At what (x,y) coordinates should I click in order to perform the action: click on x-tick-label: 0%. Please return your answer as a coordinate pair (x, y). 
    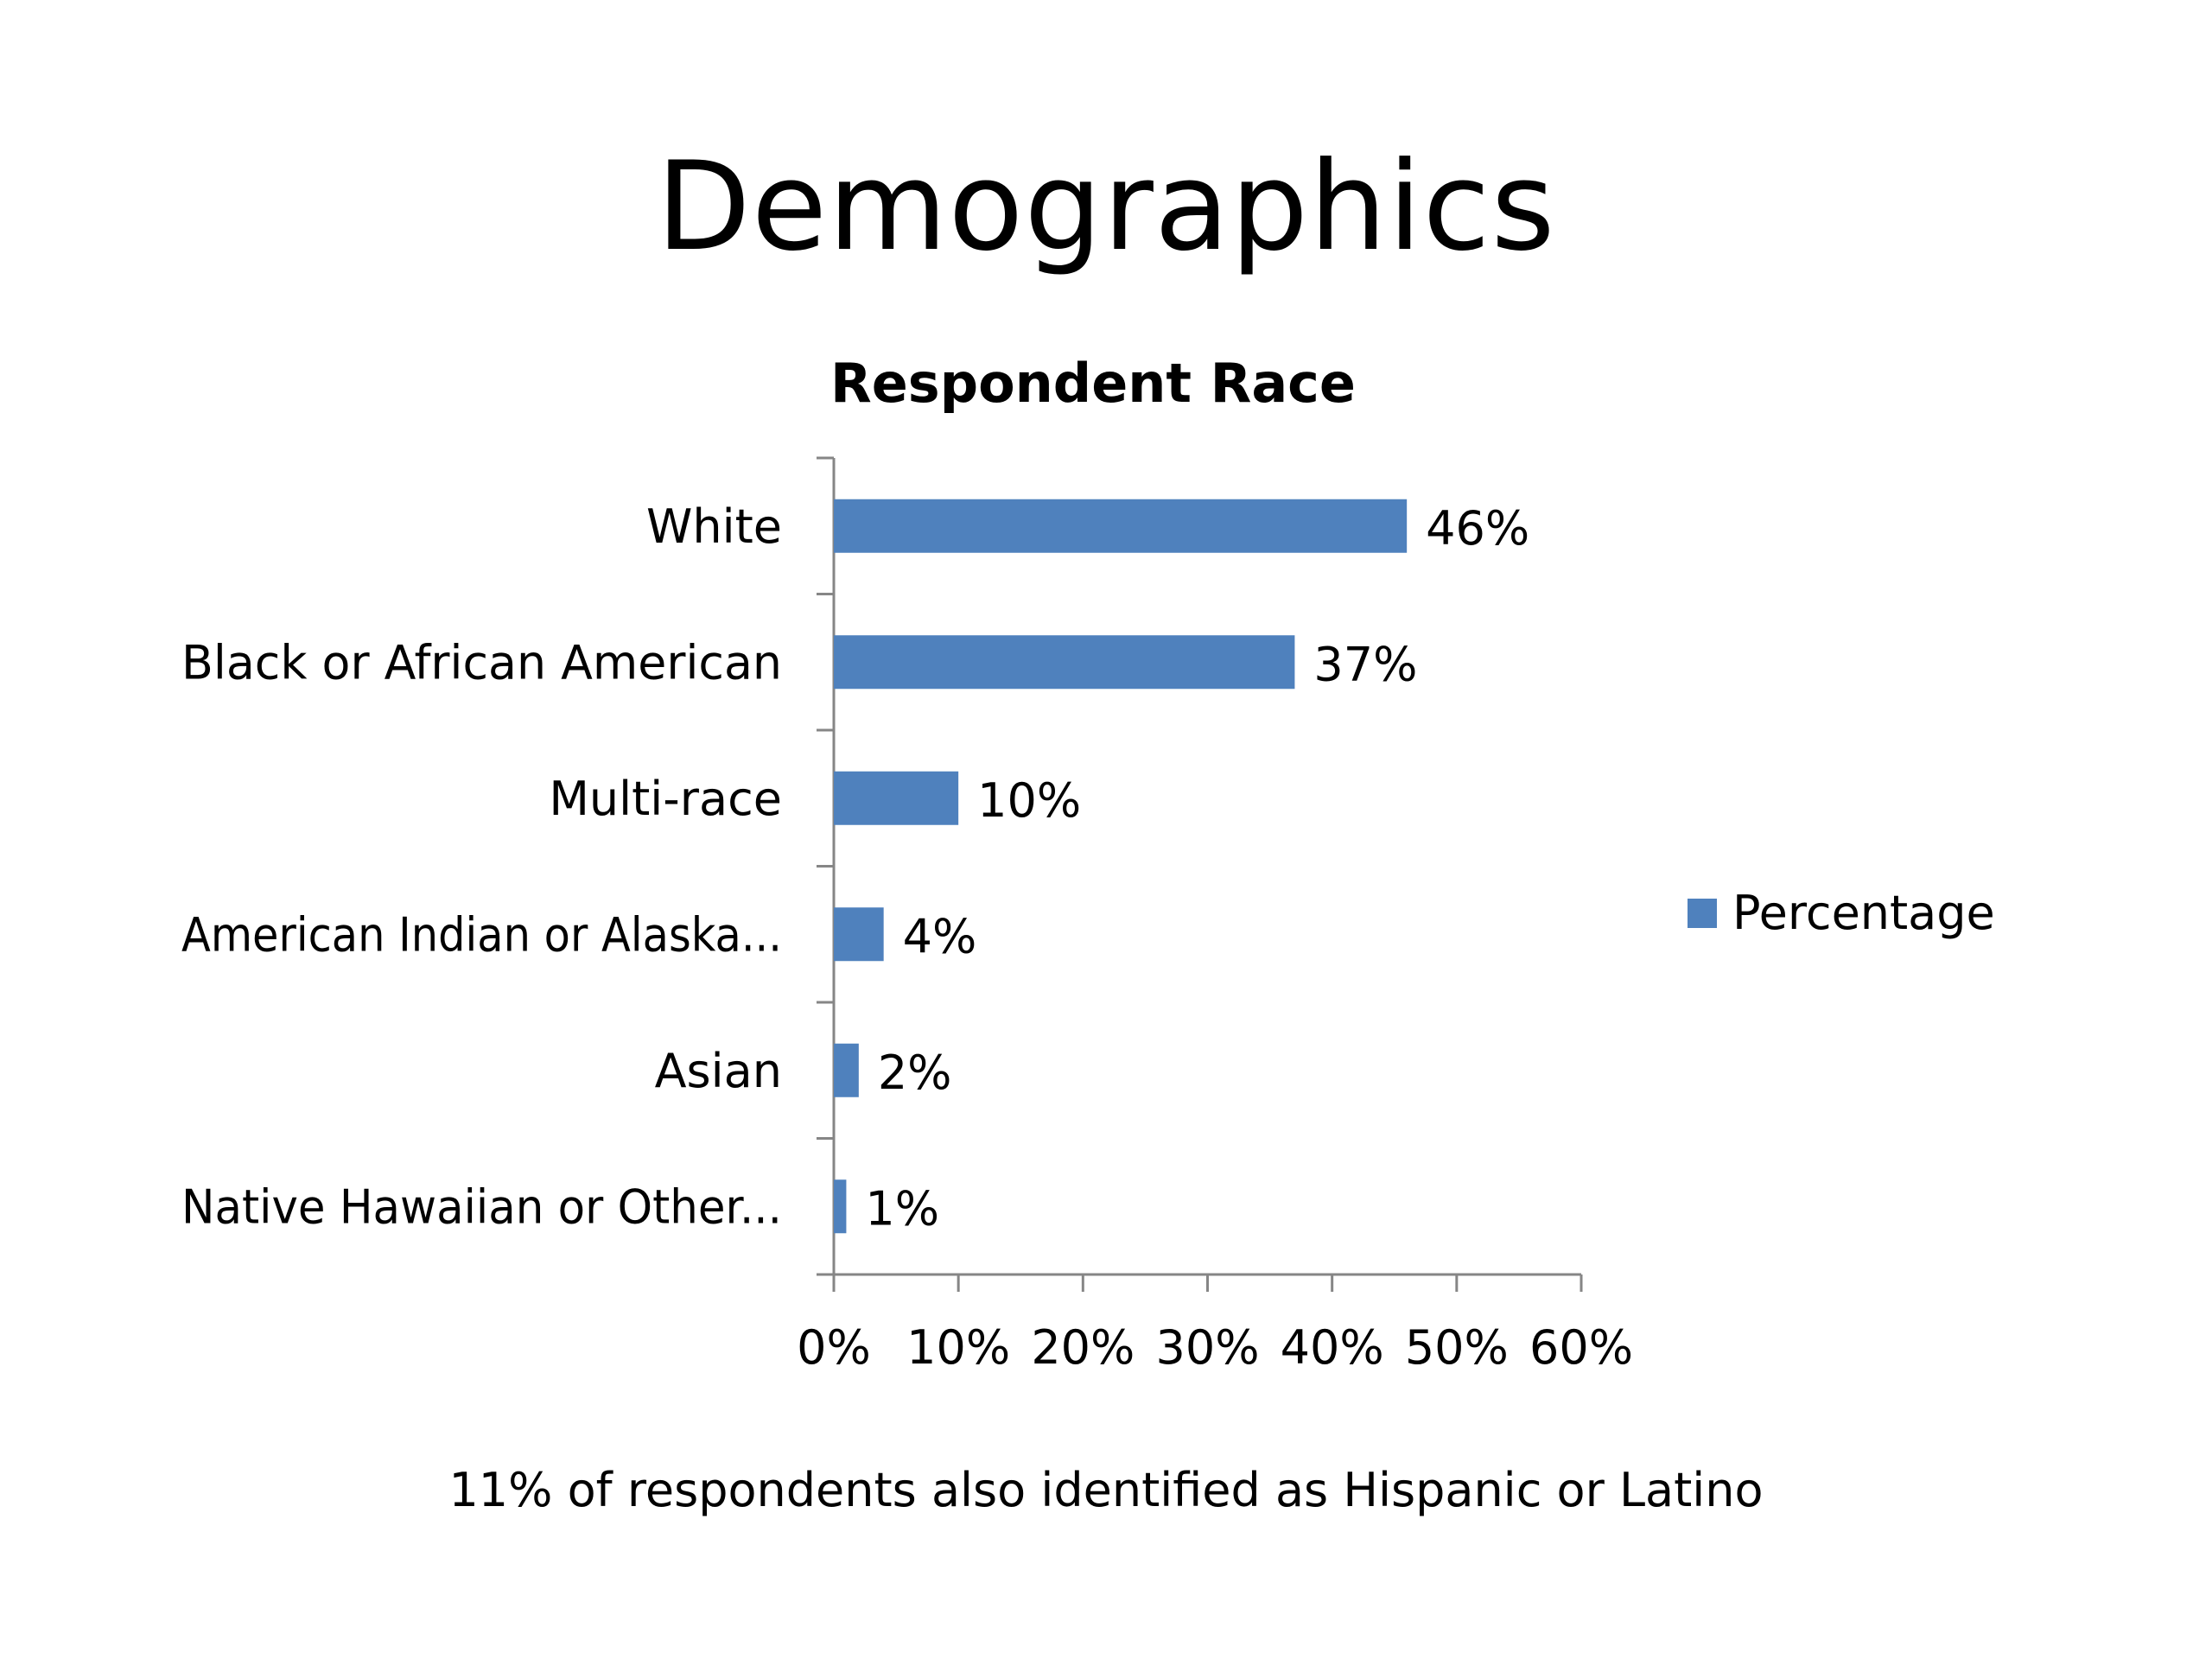
    Looking at the image, I should click on (834, 1347).